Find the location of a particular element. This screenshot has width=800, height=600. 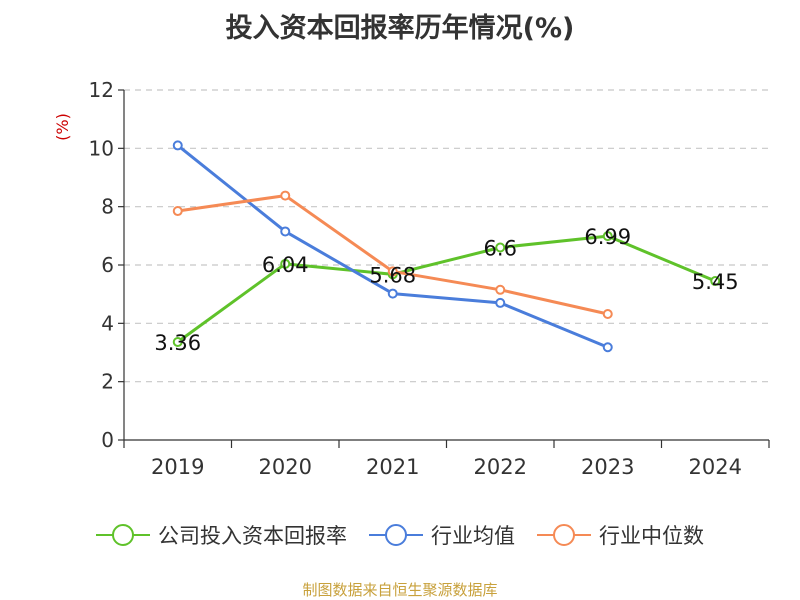

legend-item-industry-avg: 行业均值 is located at coordinates (442, 535).